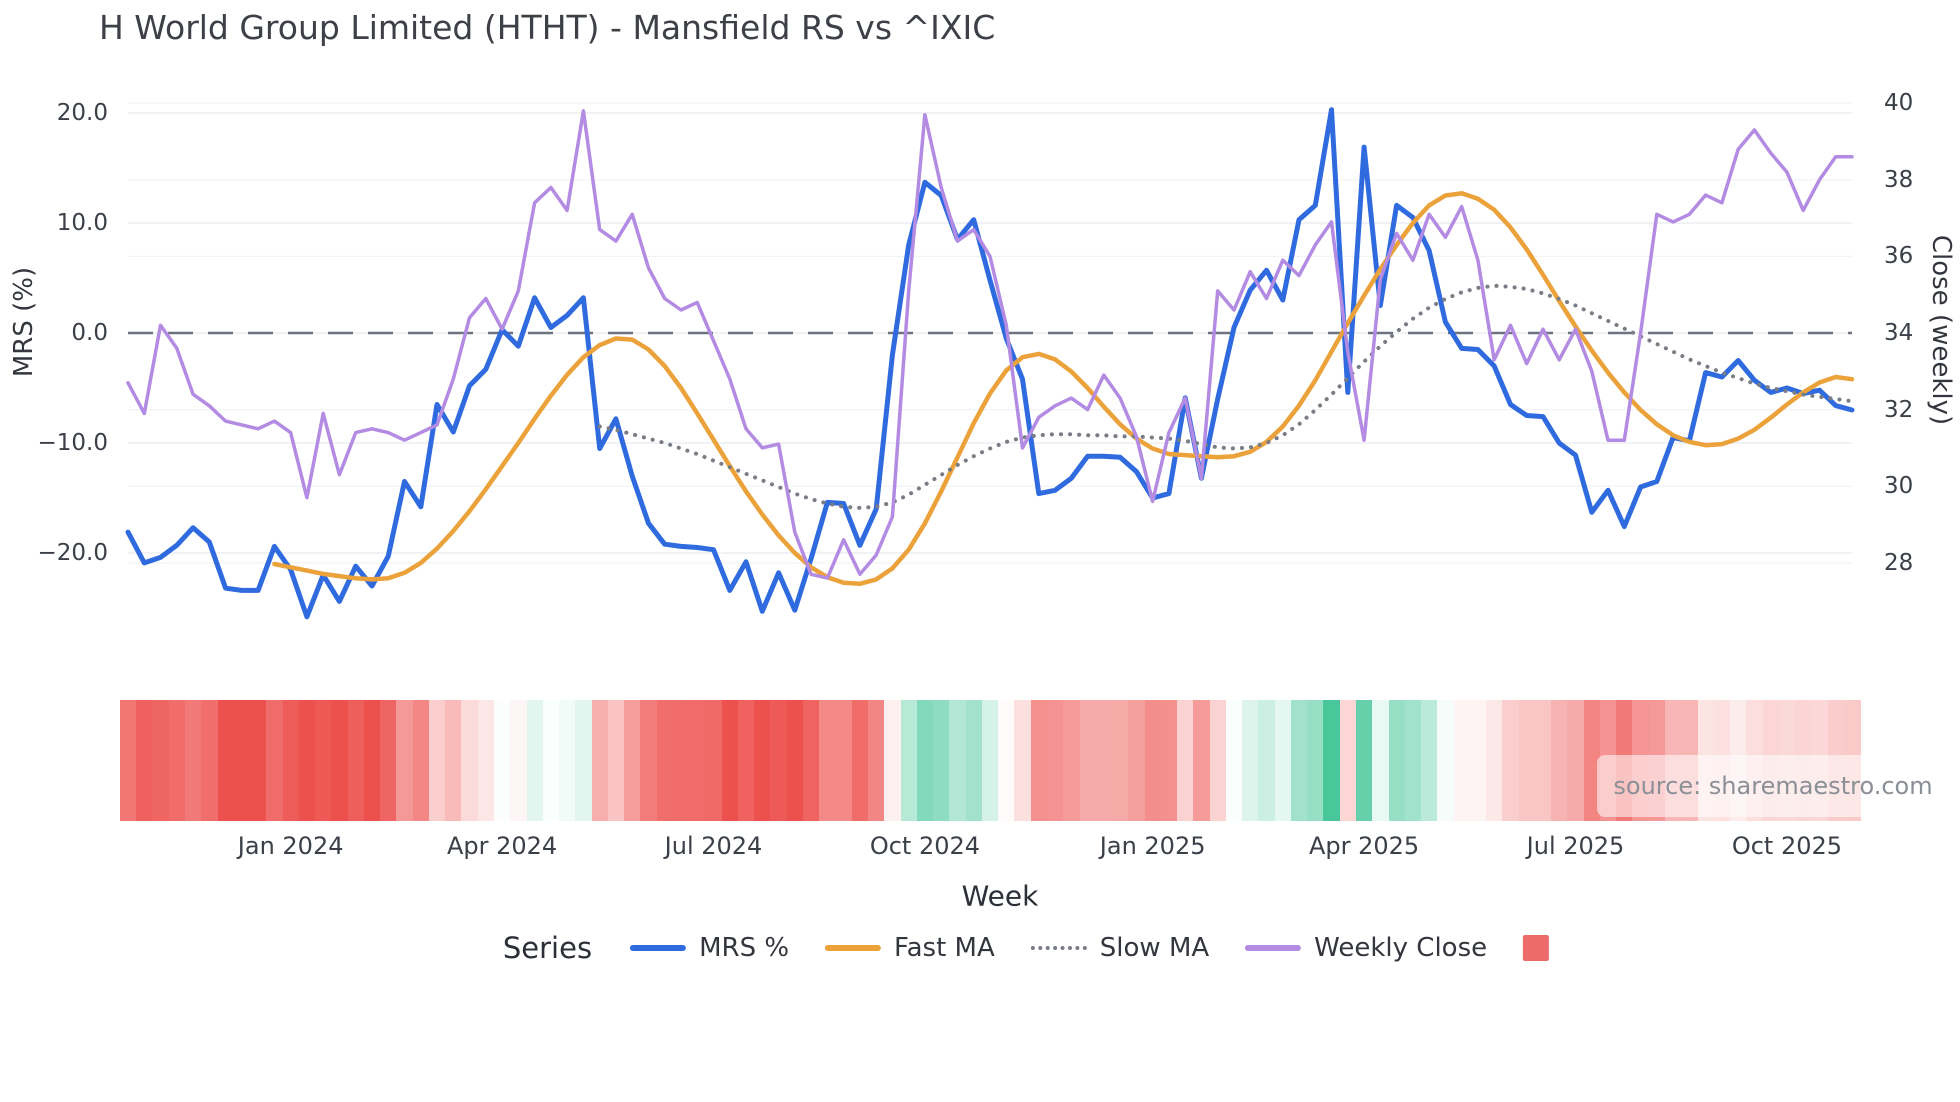 This screenshot has width=1960, height=1102. Describe the element at coordinates (1899, 103) in the screenshot. I see `right-axis-tick: 40` at that location.